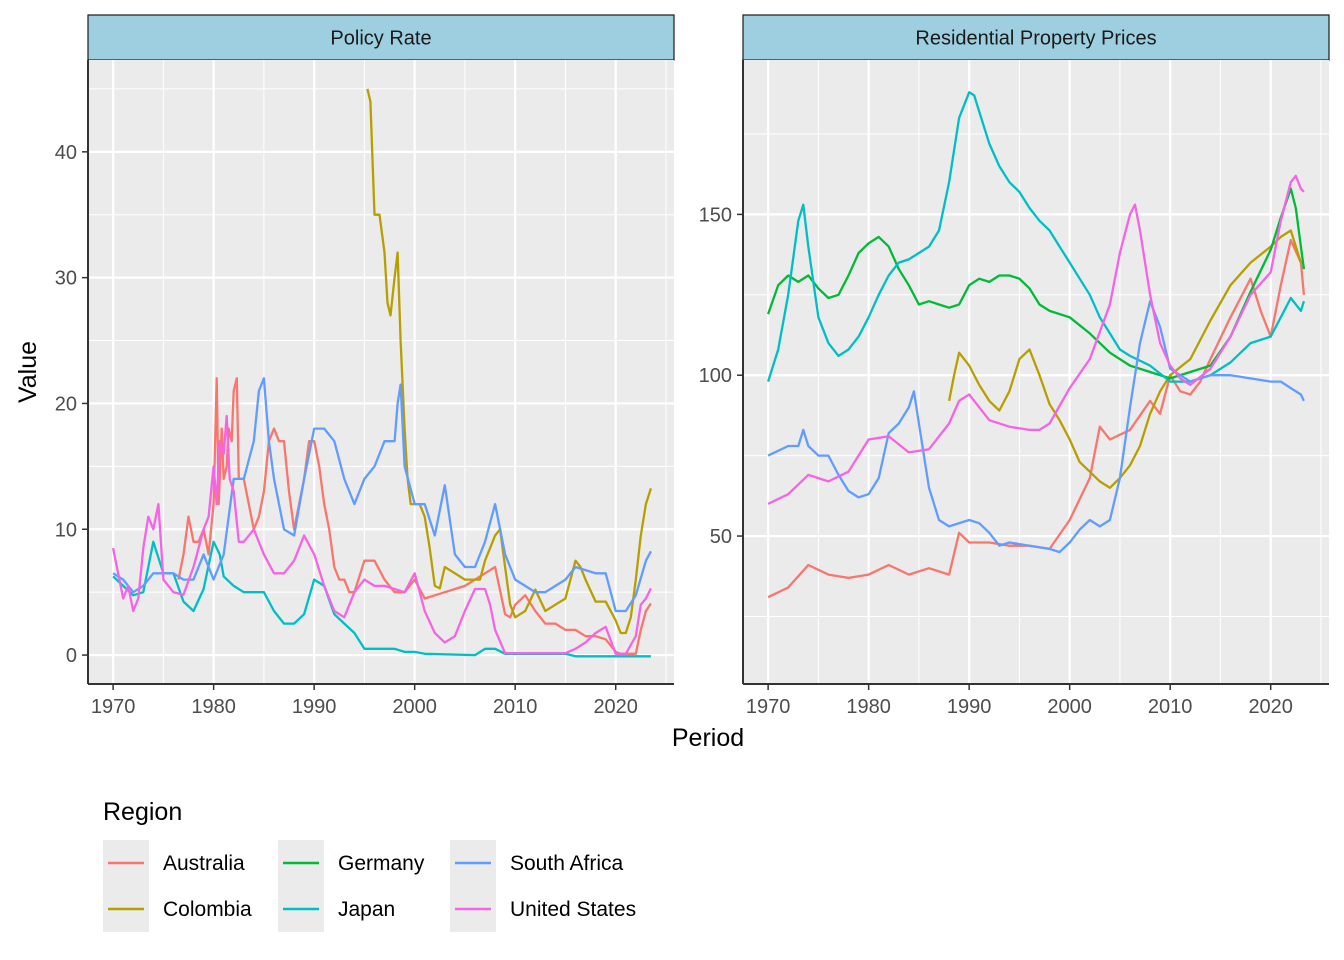  What do you see at coordinates (715, 215) in the screenshot?
I see `y-tick-label: 150` at bounding box center [715, 215].